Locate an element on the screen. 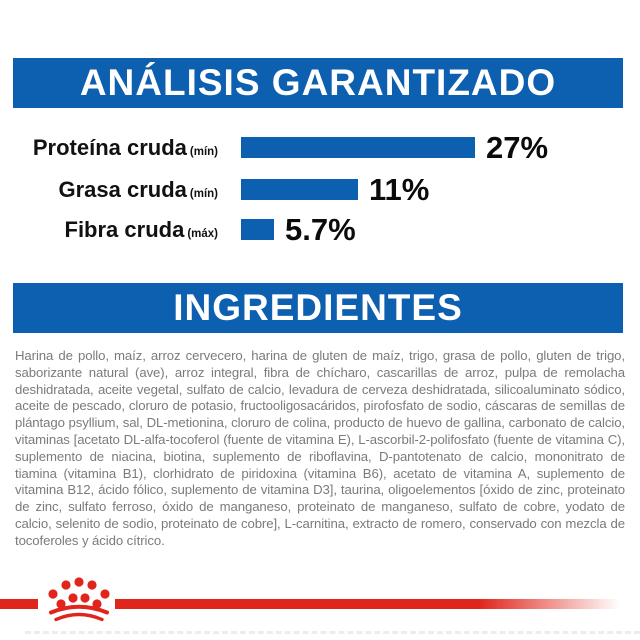 The width and height of the screenshot is (640, 640). bar-fiber is located at coordinates (257, 229).